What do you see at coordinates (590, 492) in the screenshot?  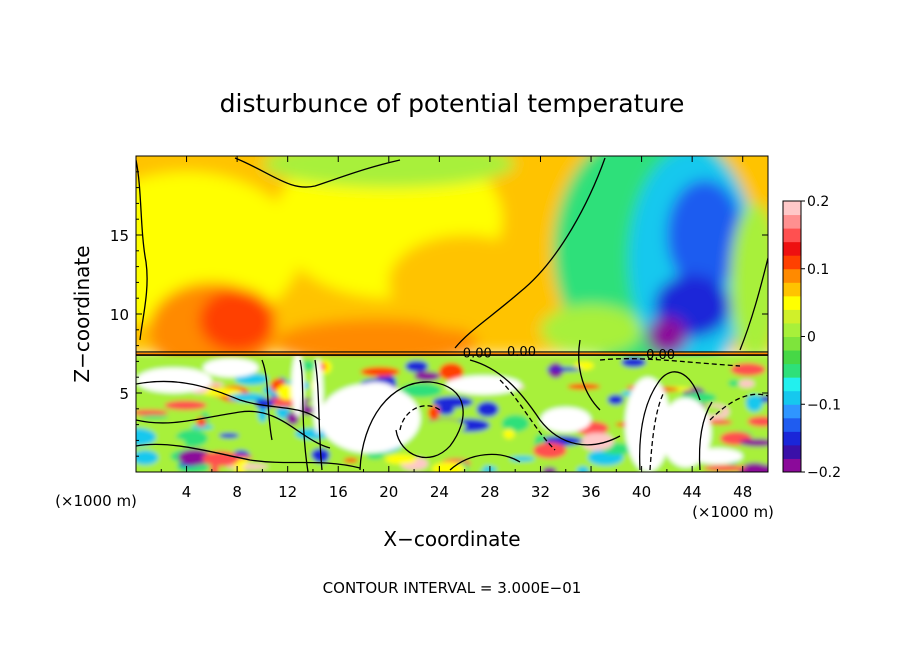 I see `x-tick-label: 36` at bounding box center [590, 492].